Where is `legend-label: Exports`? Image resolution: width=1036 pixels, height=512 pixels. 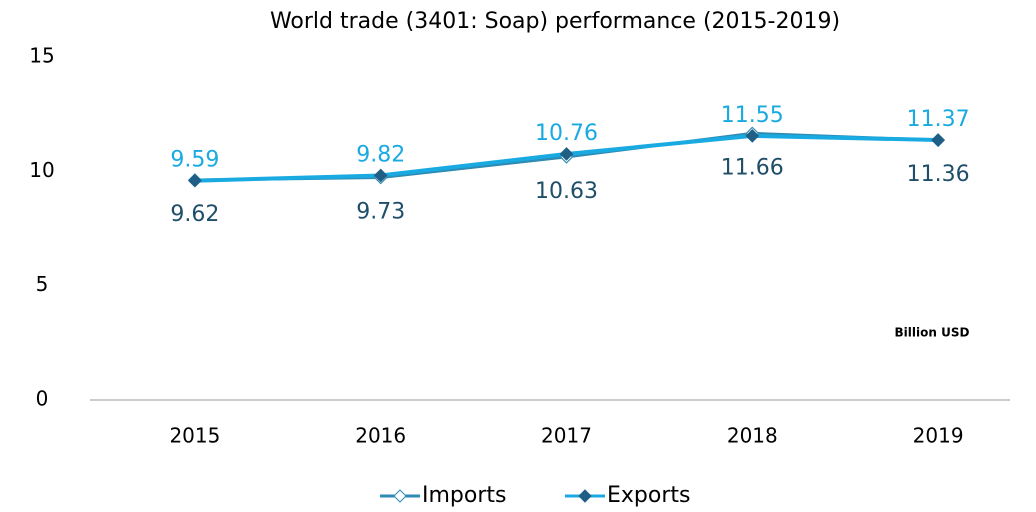 legend-label: Exports is located at coordinates (648, 495).